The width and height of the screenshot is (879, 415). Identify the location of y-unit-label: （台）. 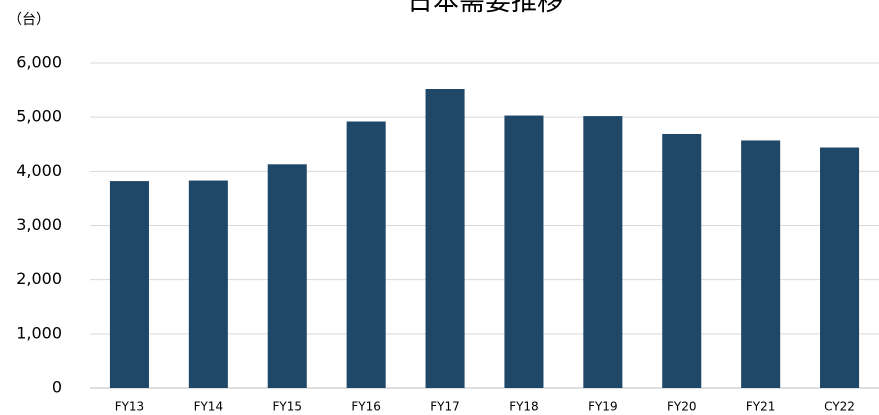
(29, 20).